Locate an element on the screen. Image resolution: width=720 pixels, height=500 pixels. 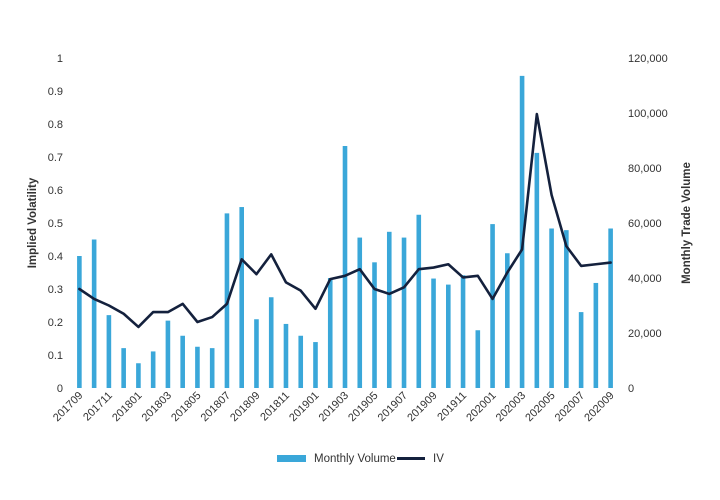
x-tick-label: 202001 is located at coordinates (481, 407).